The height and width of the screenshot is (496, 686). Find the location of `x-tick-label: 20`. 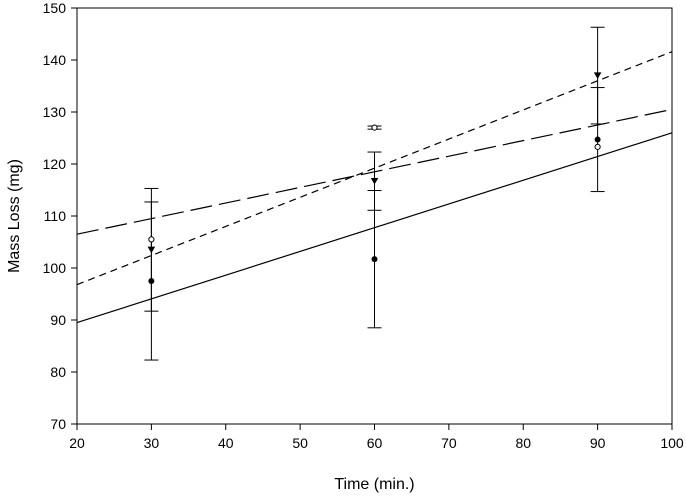

x-tick-label: 20 is located at coordinates (77, 443).